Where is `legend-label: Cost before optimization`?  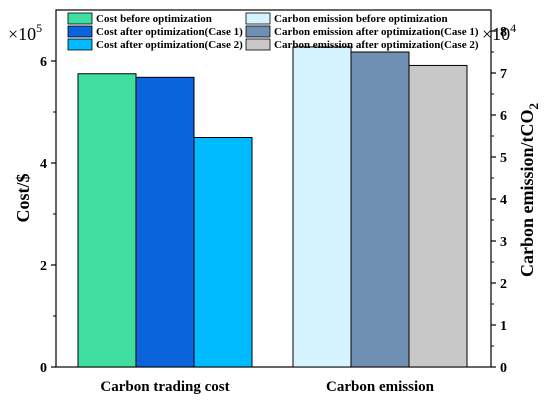
legend-label: Cost before optimization is located at coordinates (154, 19).